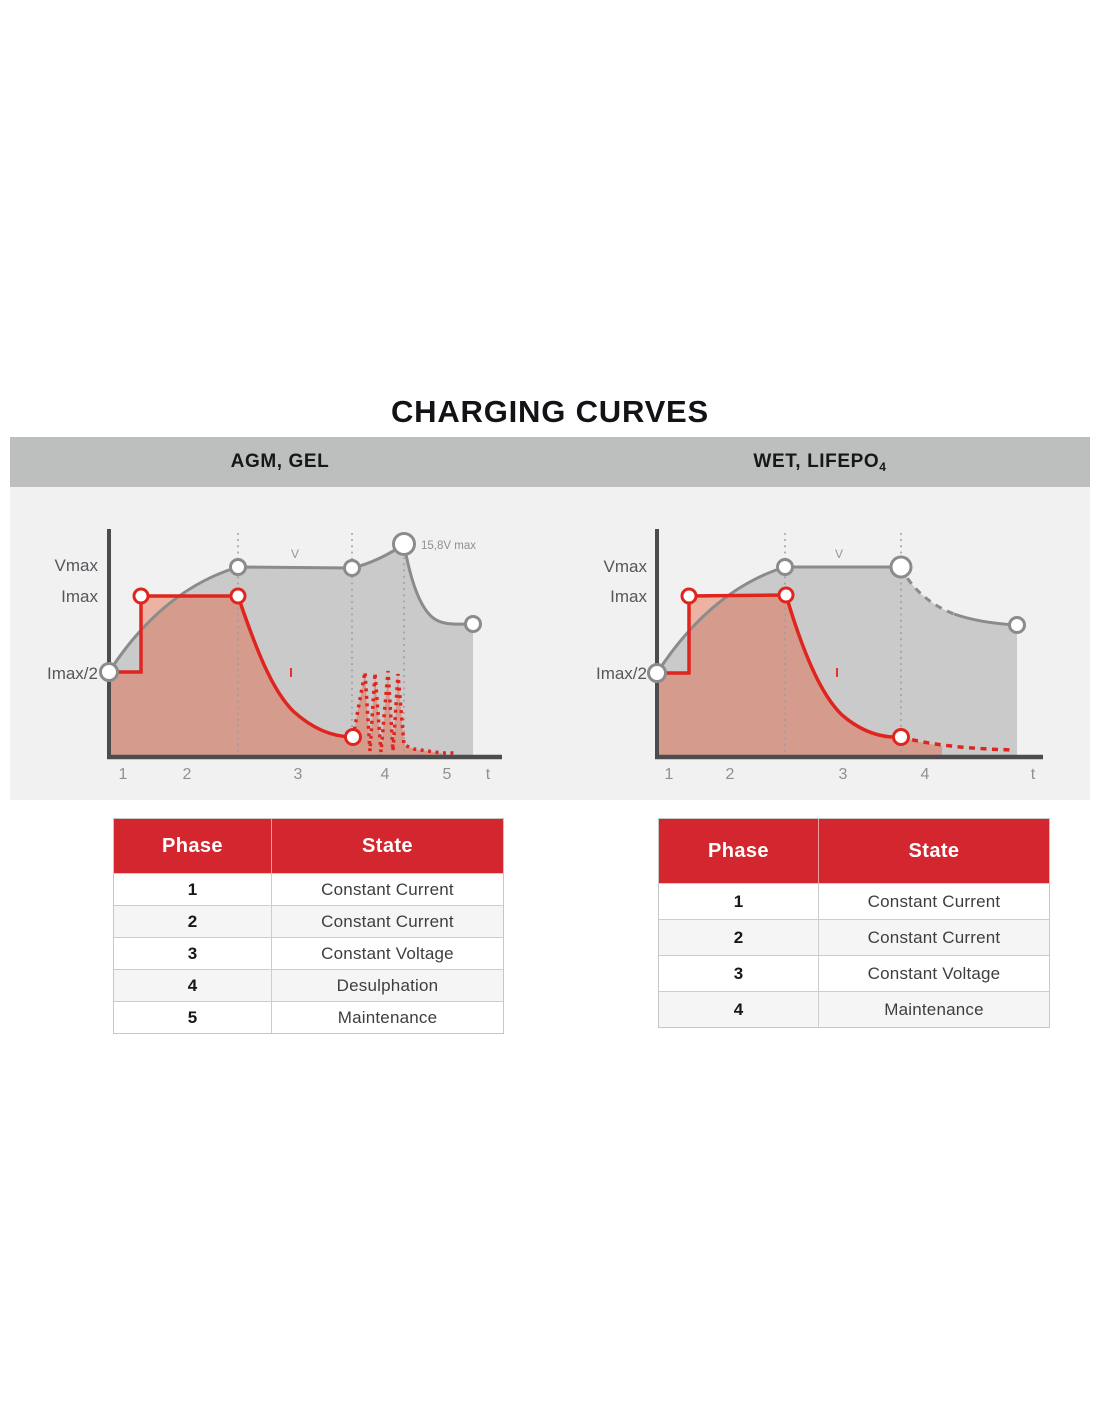  Describe the element at coordinates (778, 619) in the screenshot. I see `voltage-curve` at that location.